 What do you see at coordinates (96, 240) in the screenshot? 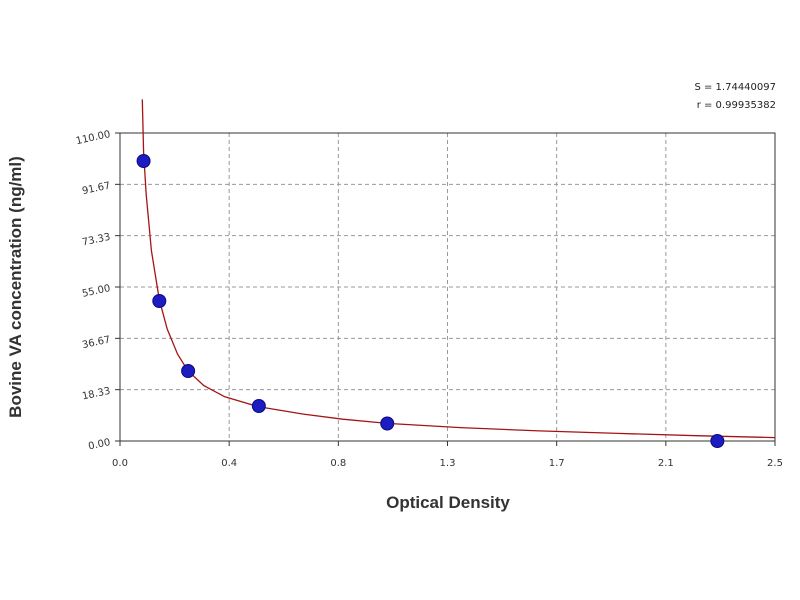
I see `y-tick-label: 73.33` at bounding box center [96, 240].